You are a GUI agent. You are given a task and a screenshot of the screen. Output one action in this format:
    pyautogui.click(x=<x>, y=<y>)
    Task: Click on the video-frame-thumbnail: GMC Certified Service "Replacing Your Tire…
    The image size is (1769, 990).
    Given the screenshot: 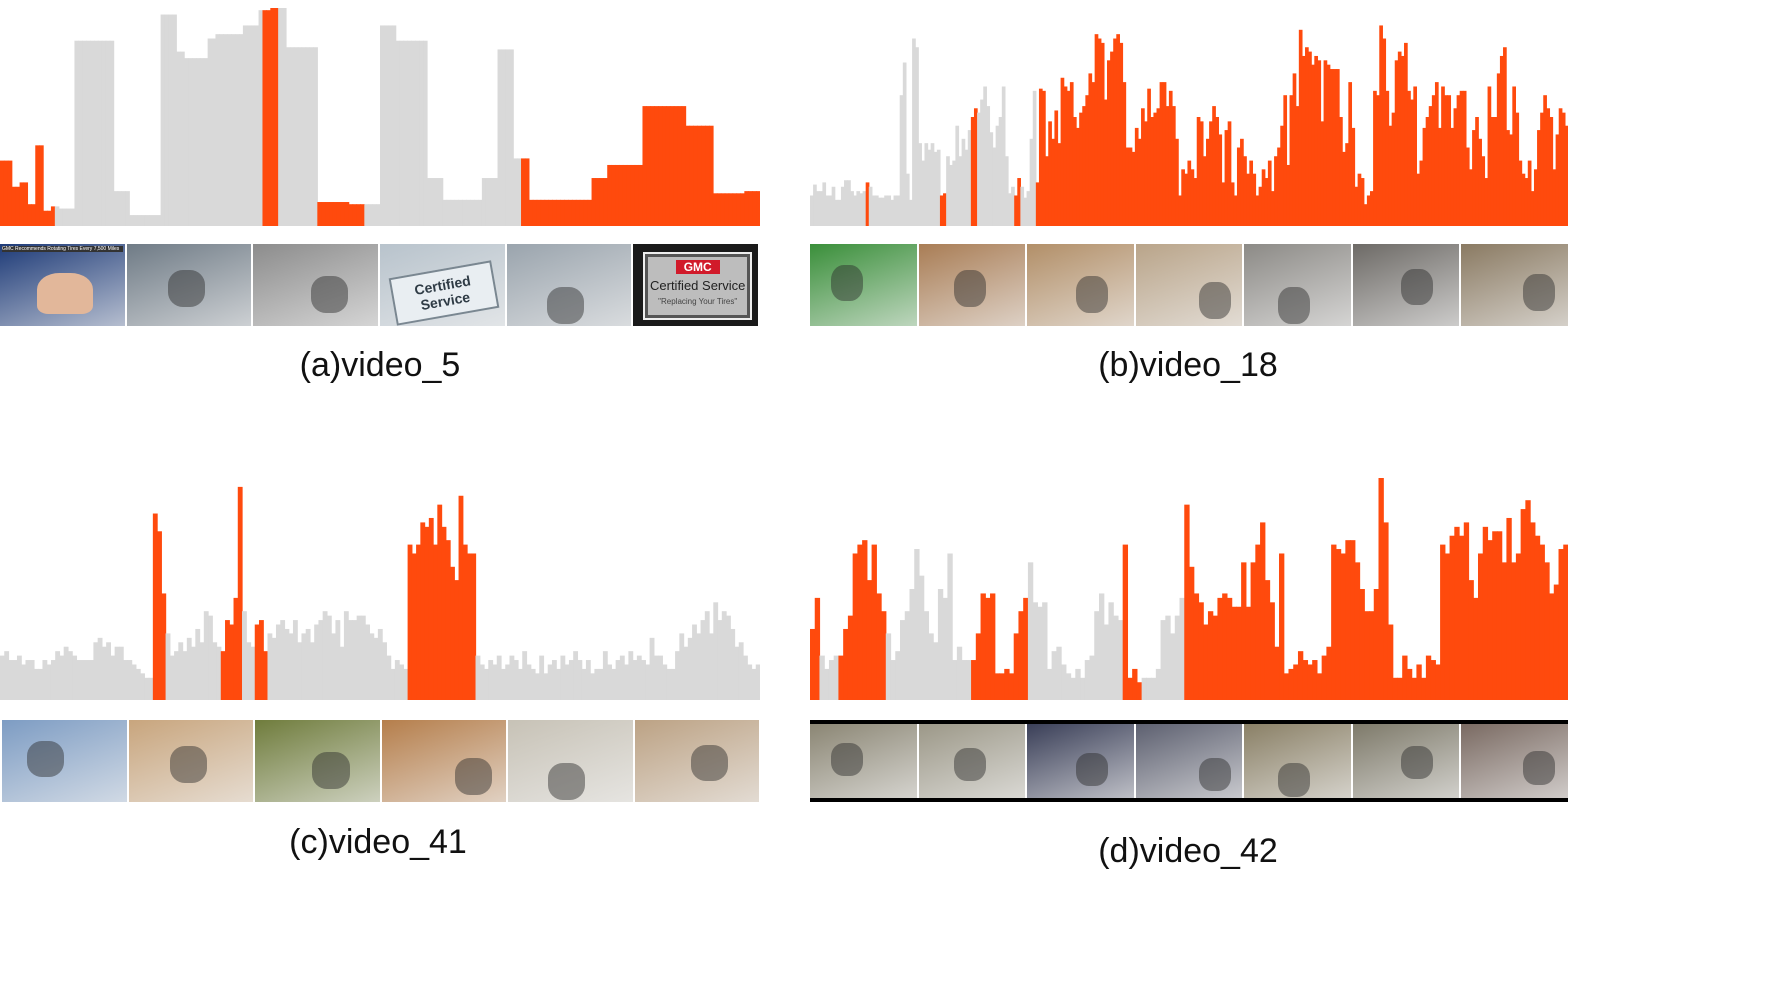 What is the action you would take?
    pyautogui.click(x=695, y=285)
    